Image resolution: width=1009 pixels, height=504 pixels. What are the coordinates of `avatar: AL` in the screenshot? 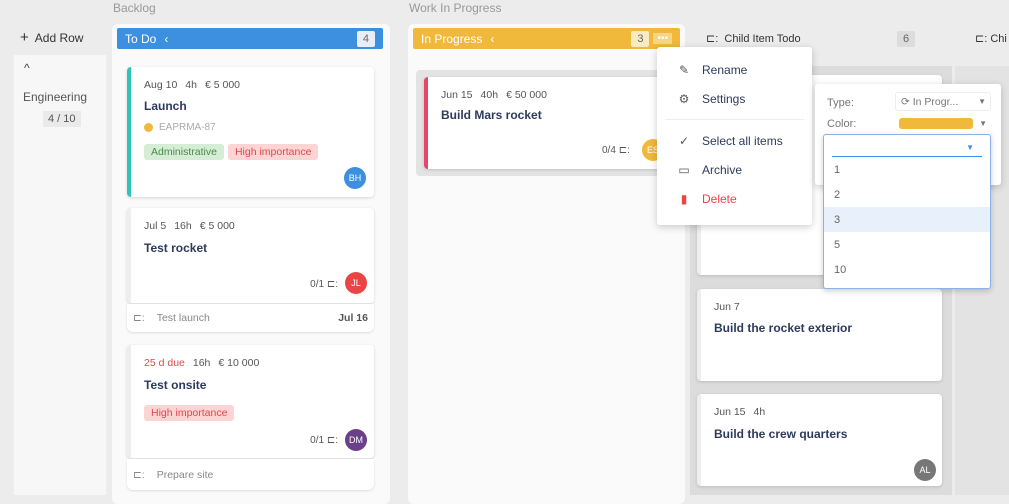 It's located at (925, 470).